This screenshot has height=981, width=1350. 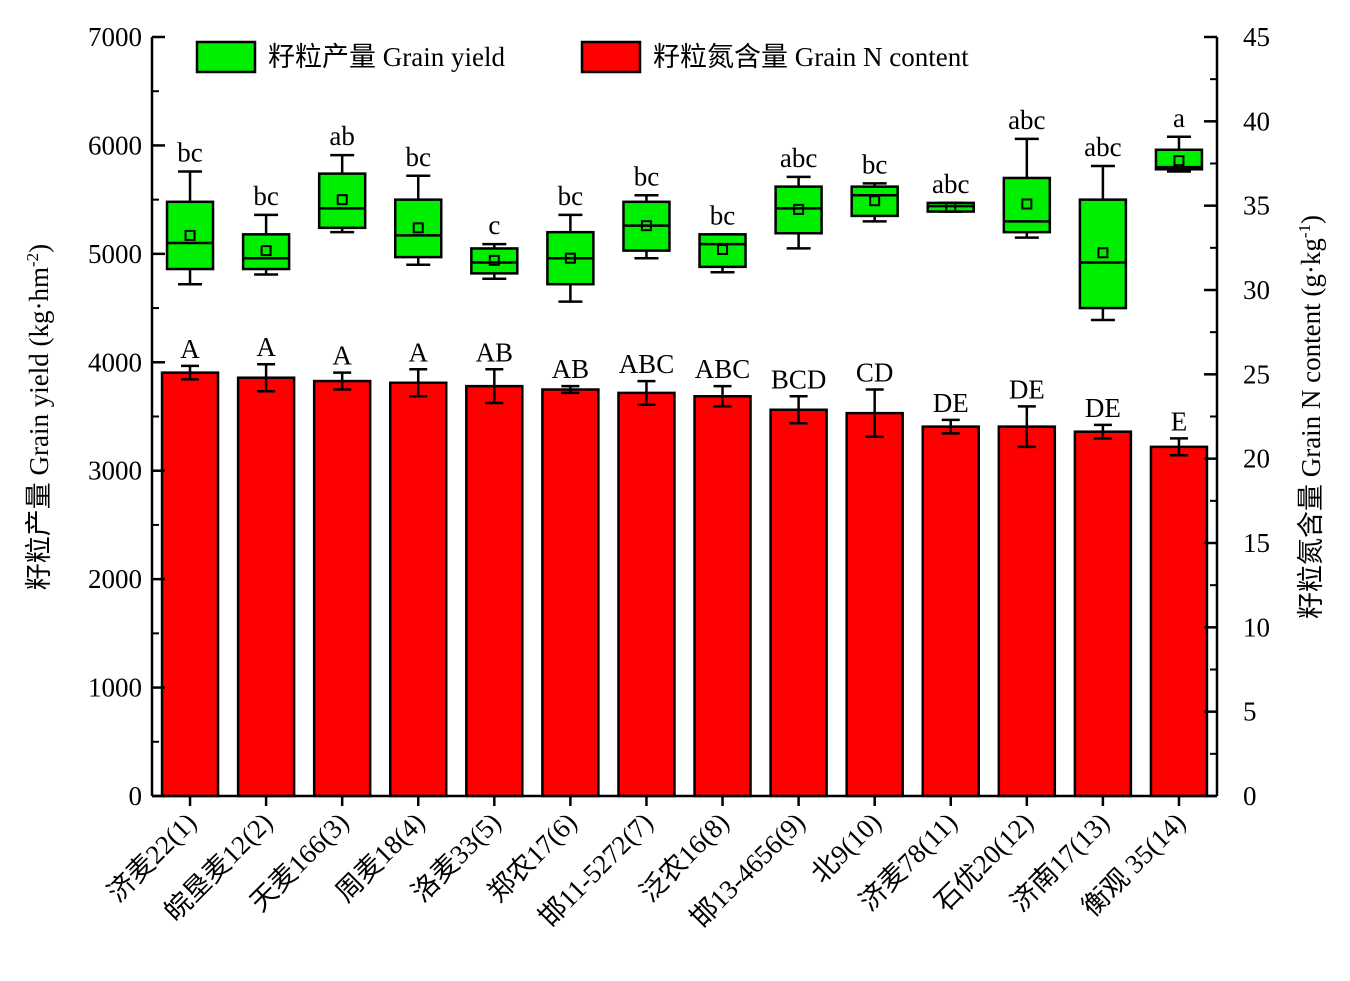 I want to click on grain-n-letter: CD, so click(x=875, y=373).